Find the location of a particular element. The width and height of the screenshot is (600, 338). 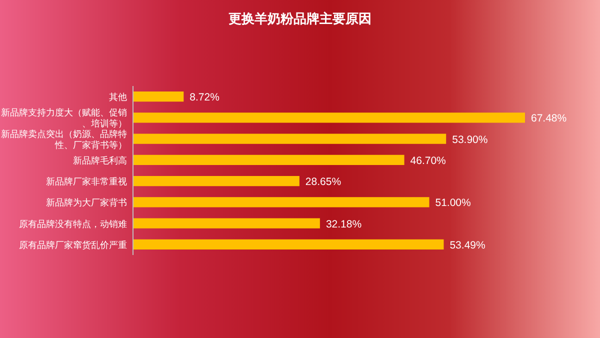

y-tick-label: 新品牌支持力度大（赋能、促销、培训等） is located at coordinates (64, 118).